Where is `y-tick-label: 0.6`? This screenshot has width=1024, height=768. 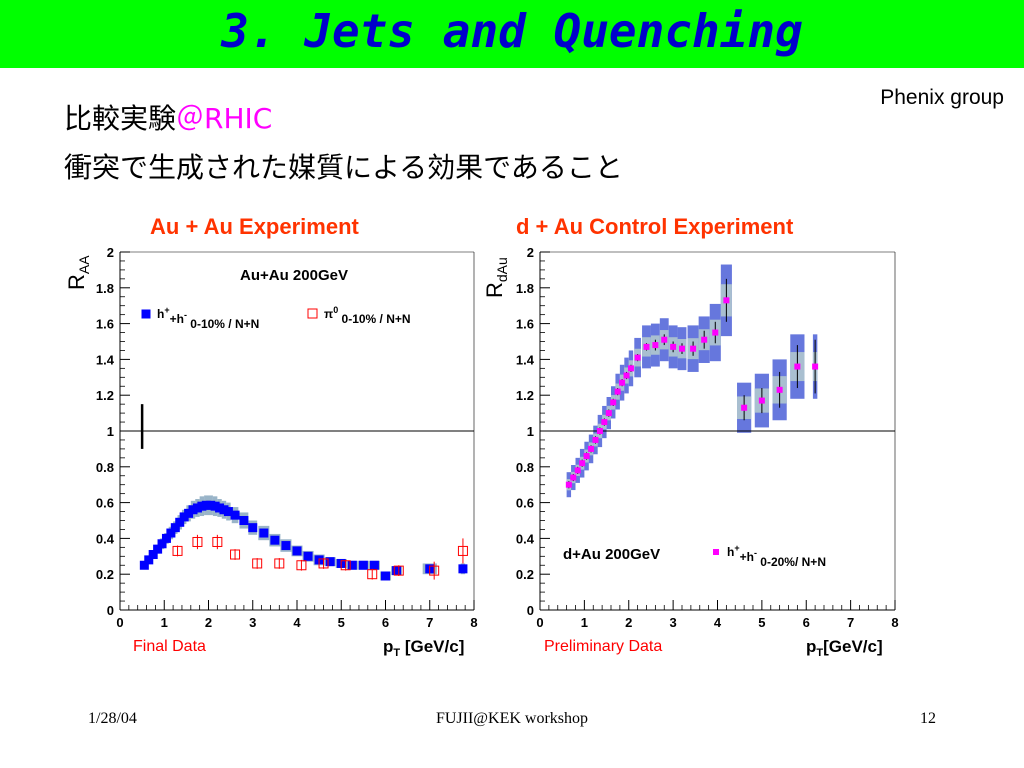 y-tick-label: 0.6 is located at coordinates (525, 503).